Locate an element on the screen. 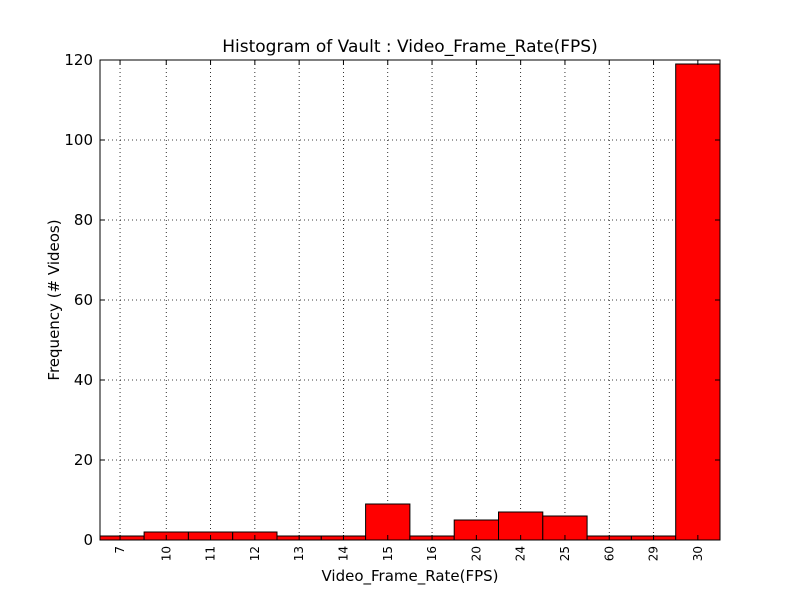  xtick-label-12: 12 is located at coordinates (255, 553).